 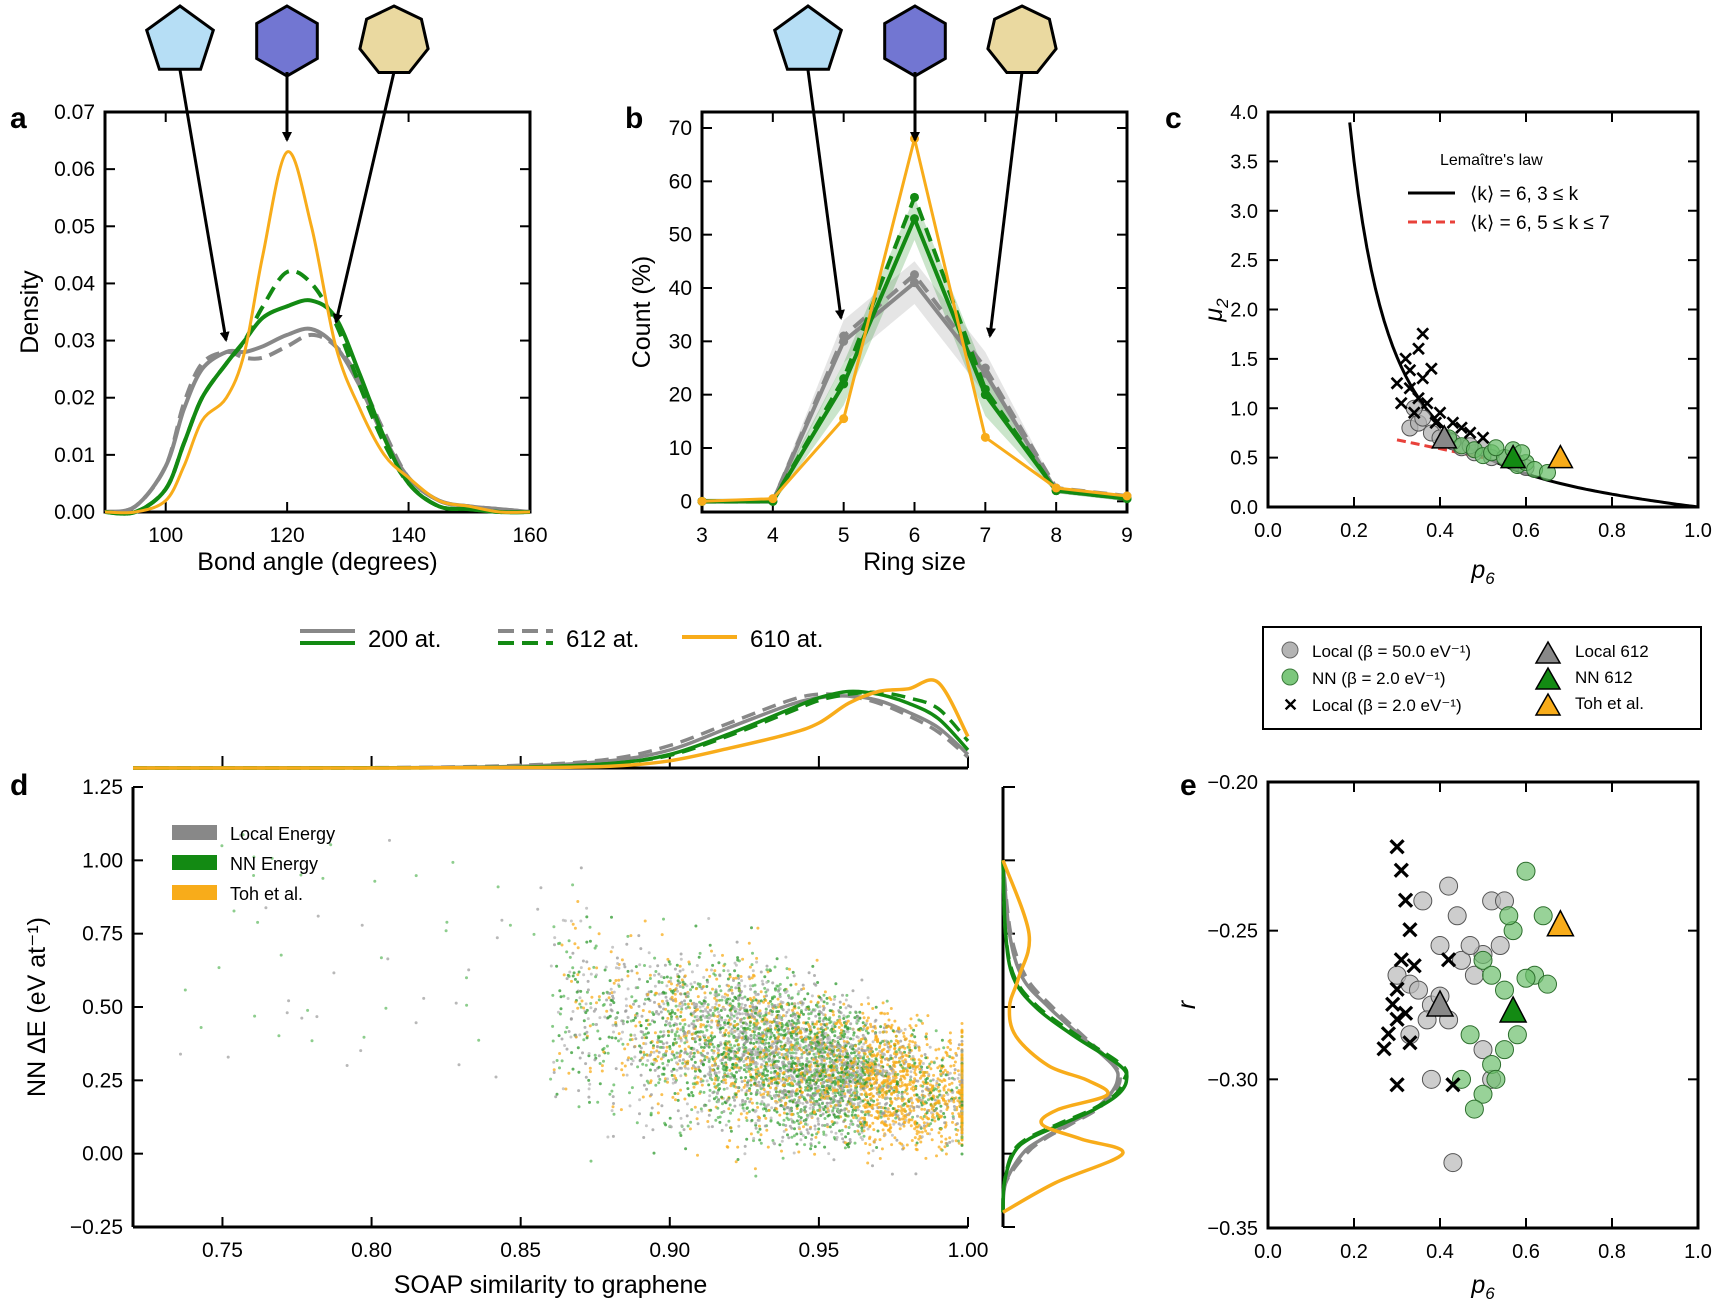 What do you see at coordinates (1056, 535) in the screenshot?
I see `x-tick-label: 8` at bounding box center [1056, 535].